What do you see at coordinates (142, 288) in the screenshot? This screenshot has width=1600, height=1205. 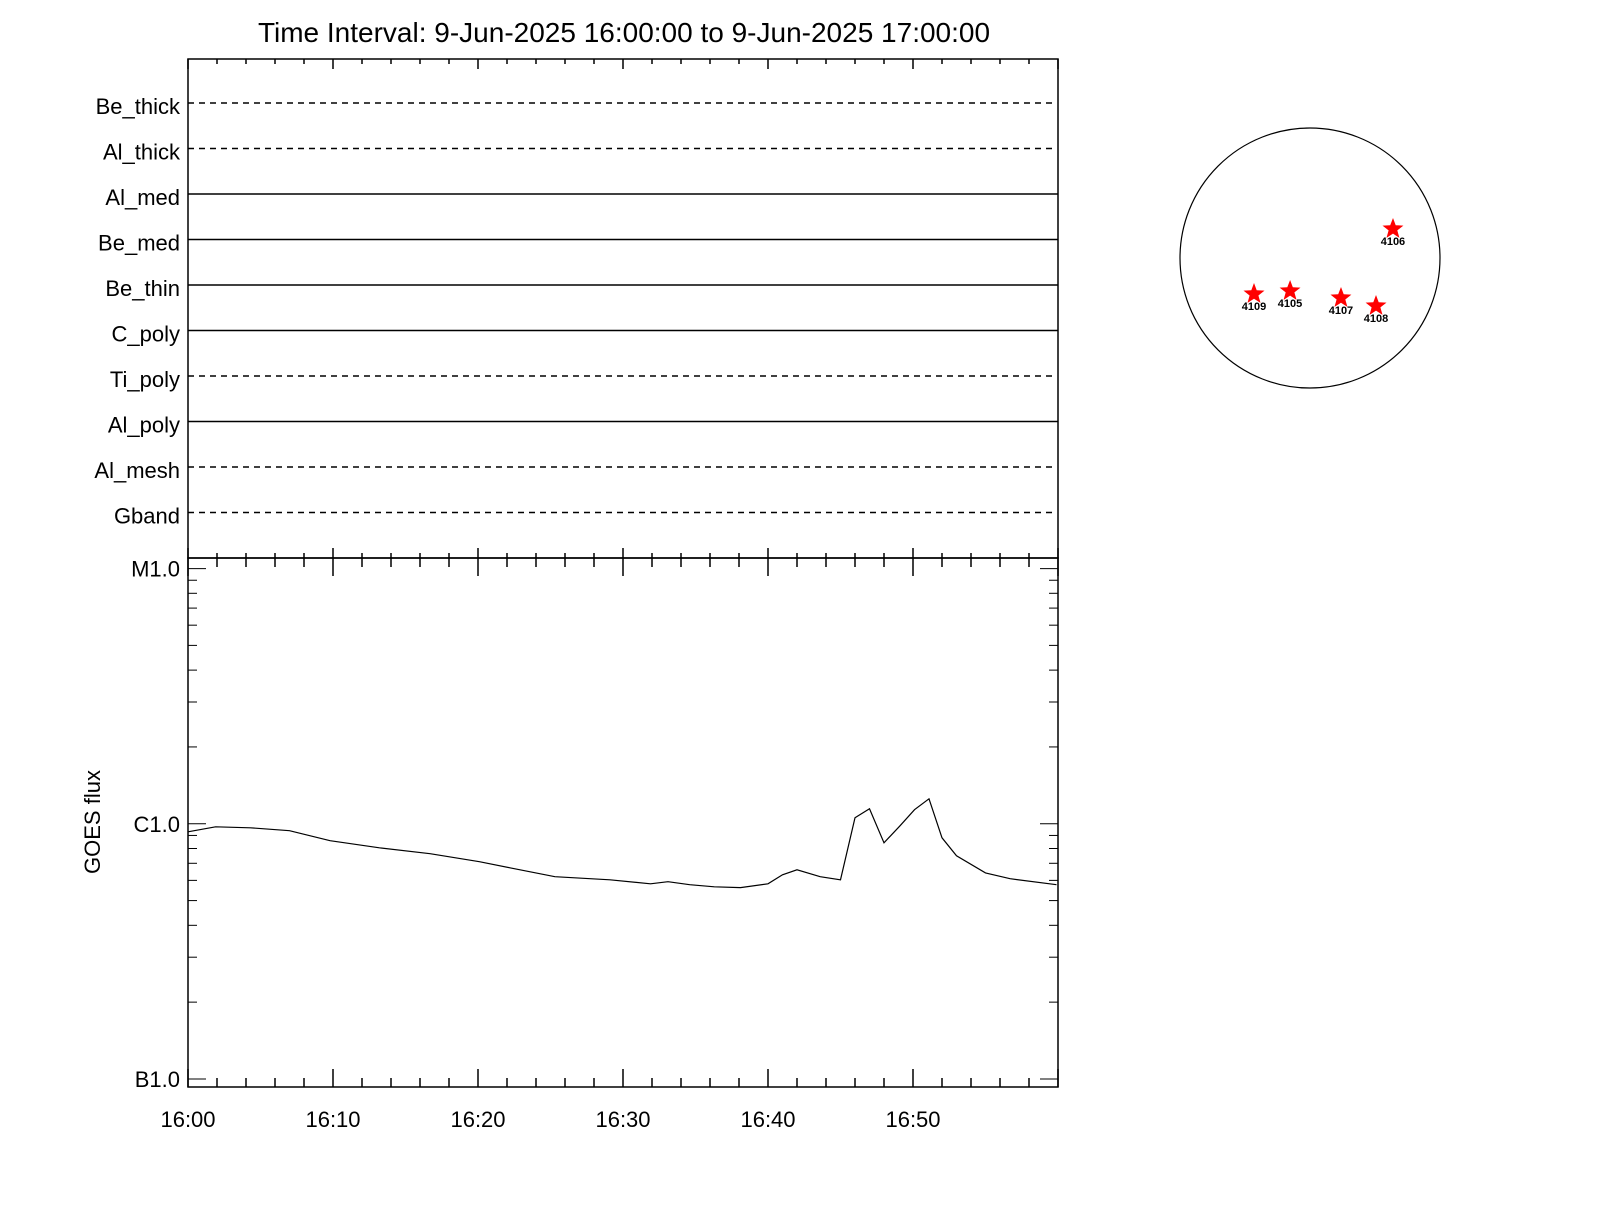 I see `filter-label: Be_thin` at bounding box center [142, 288].